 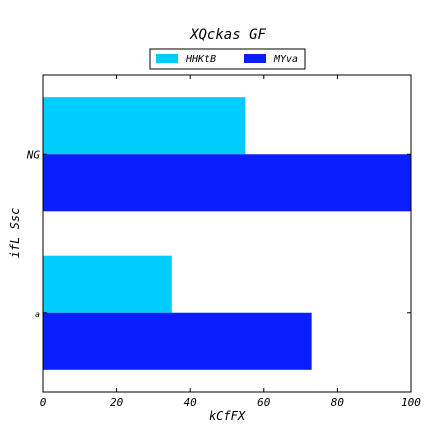 I want to click on x-tick-label: 60, so click(x=264, y=402).